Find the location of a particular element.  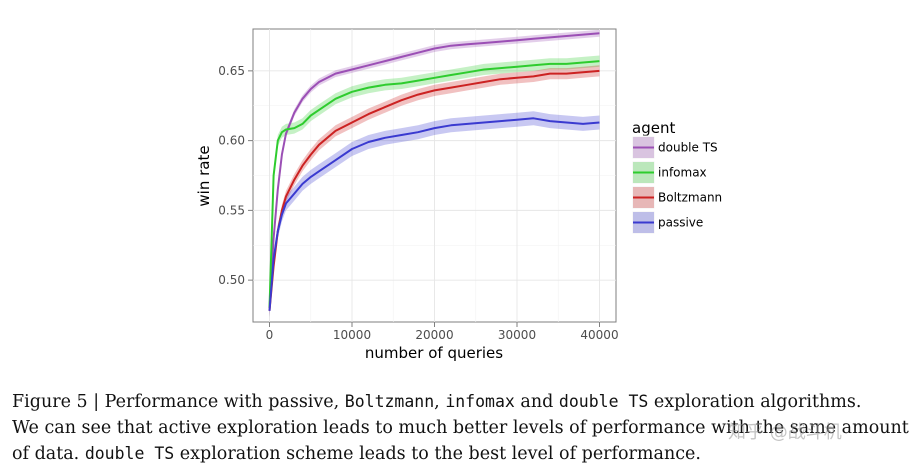

y-axis-title: win rate is located at coordinates (204, 175).